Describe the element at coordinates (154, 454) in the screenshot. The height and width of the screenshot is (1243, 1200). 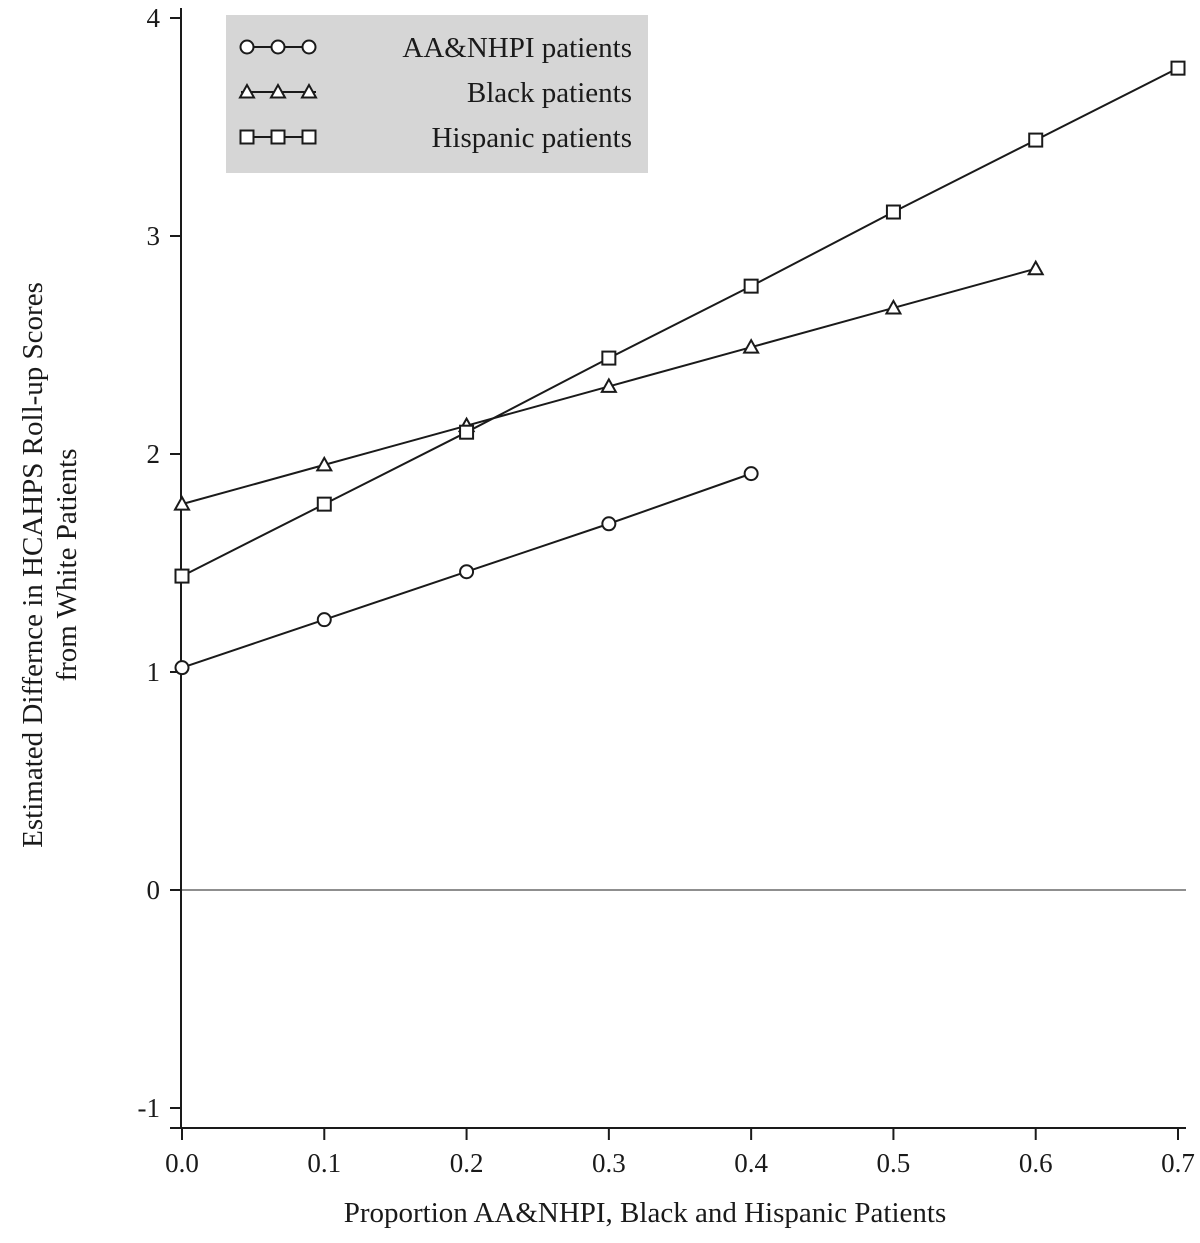
I see `y-tick-label: 2` at that location.